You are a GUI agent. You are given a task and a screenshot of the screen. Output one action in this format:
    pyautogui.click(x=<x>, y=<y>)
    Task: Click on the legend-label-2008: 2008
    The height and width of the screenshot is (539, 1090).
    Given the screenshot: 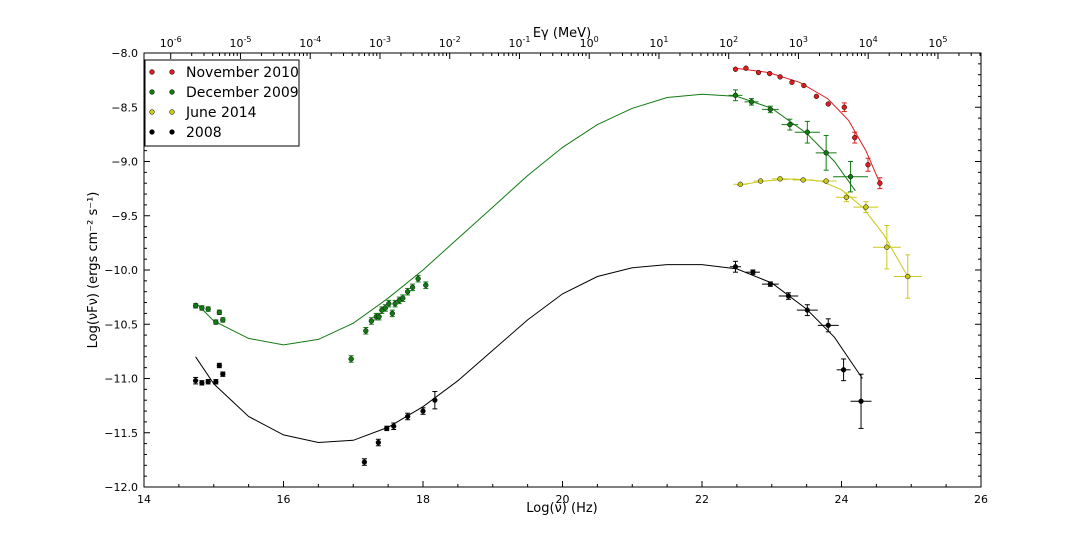 What is the action you would take?
    pyautogui.click(x=204, y=133)
    